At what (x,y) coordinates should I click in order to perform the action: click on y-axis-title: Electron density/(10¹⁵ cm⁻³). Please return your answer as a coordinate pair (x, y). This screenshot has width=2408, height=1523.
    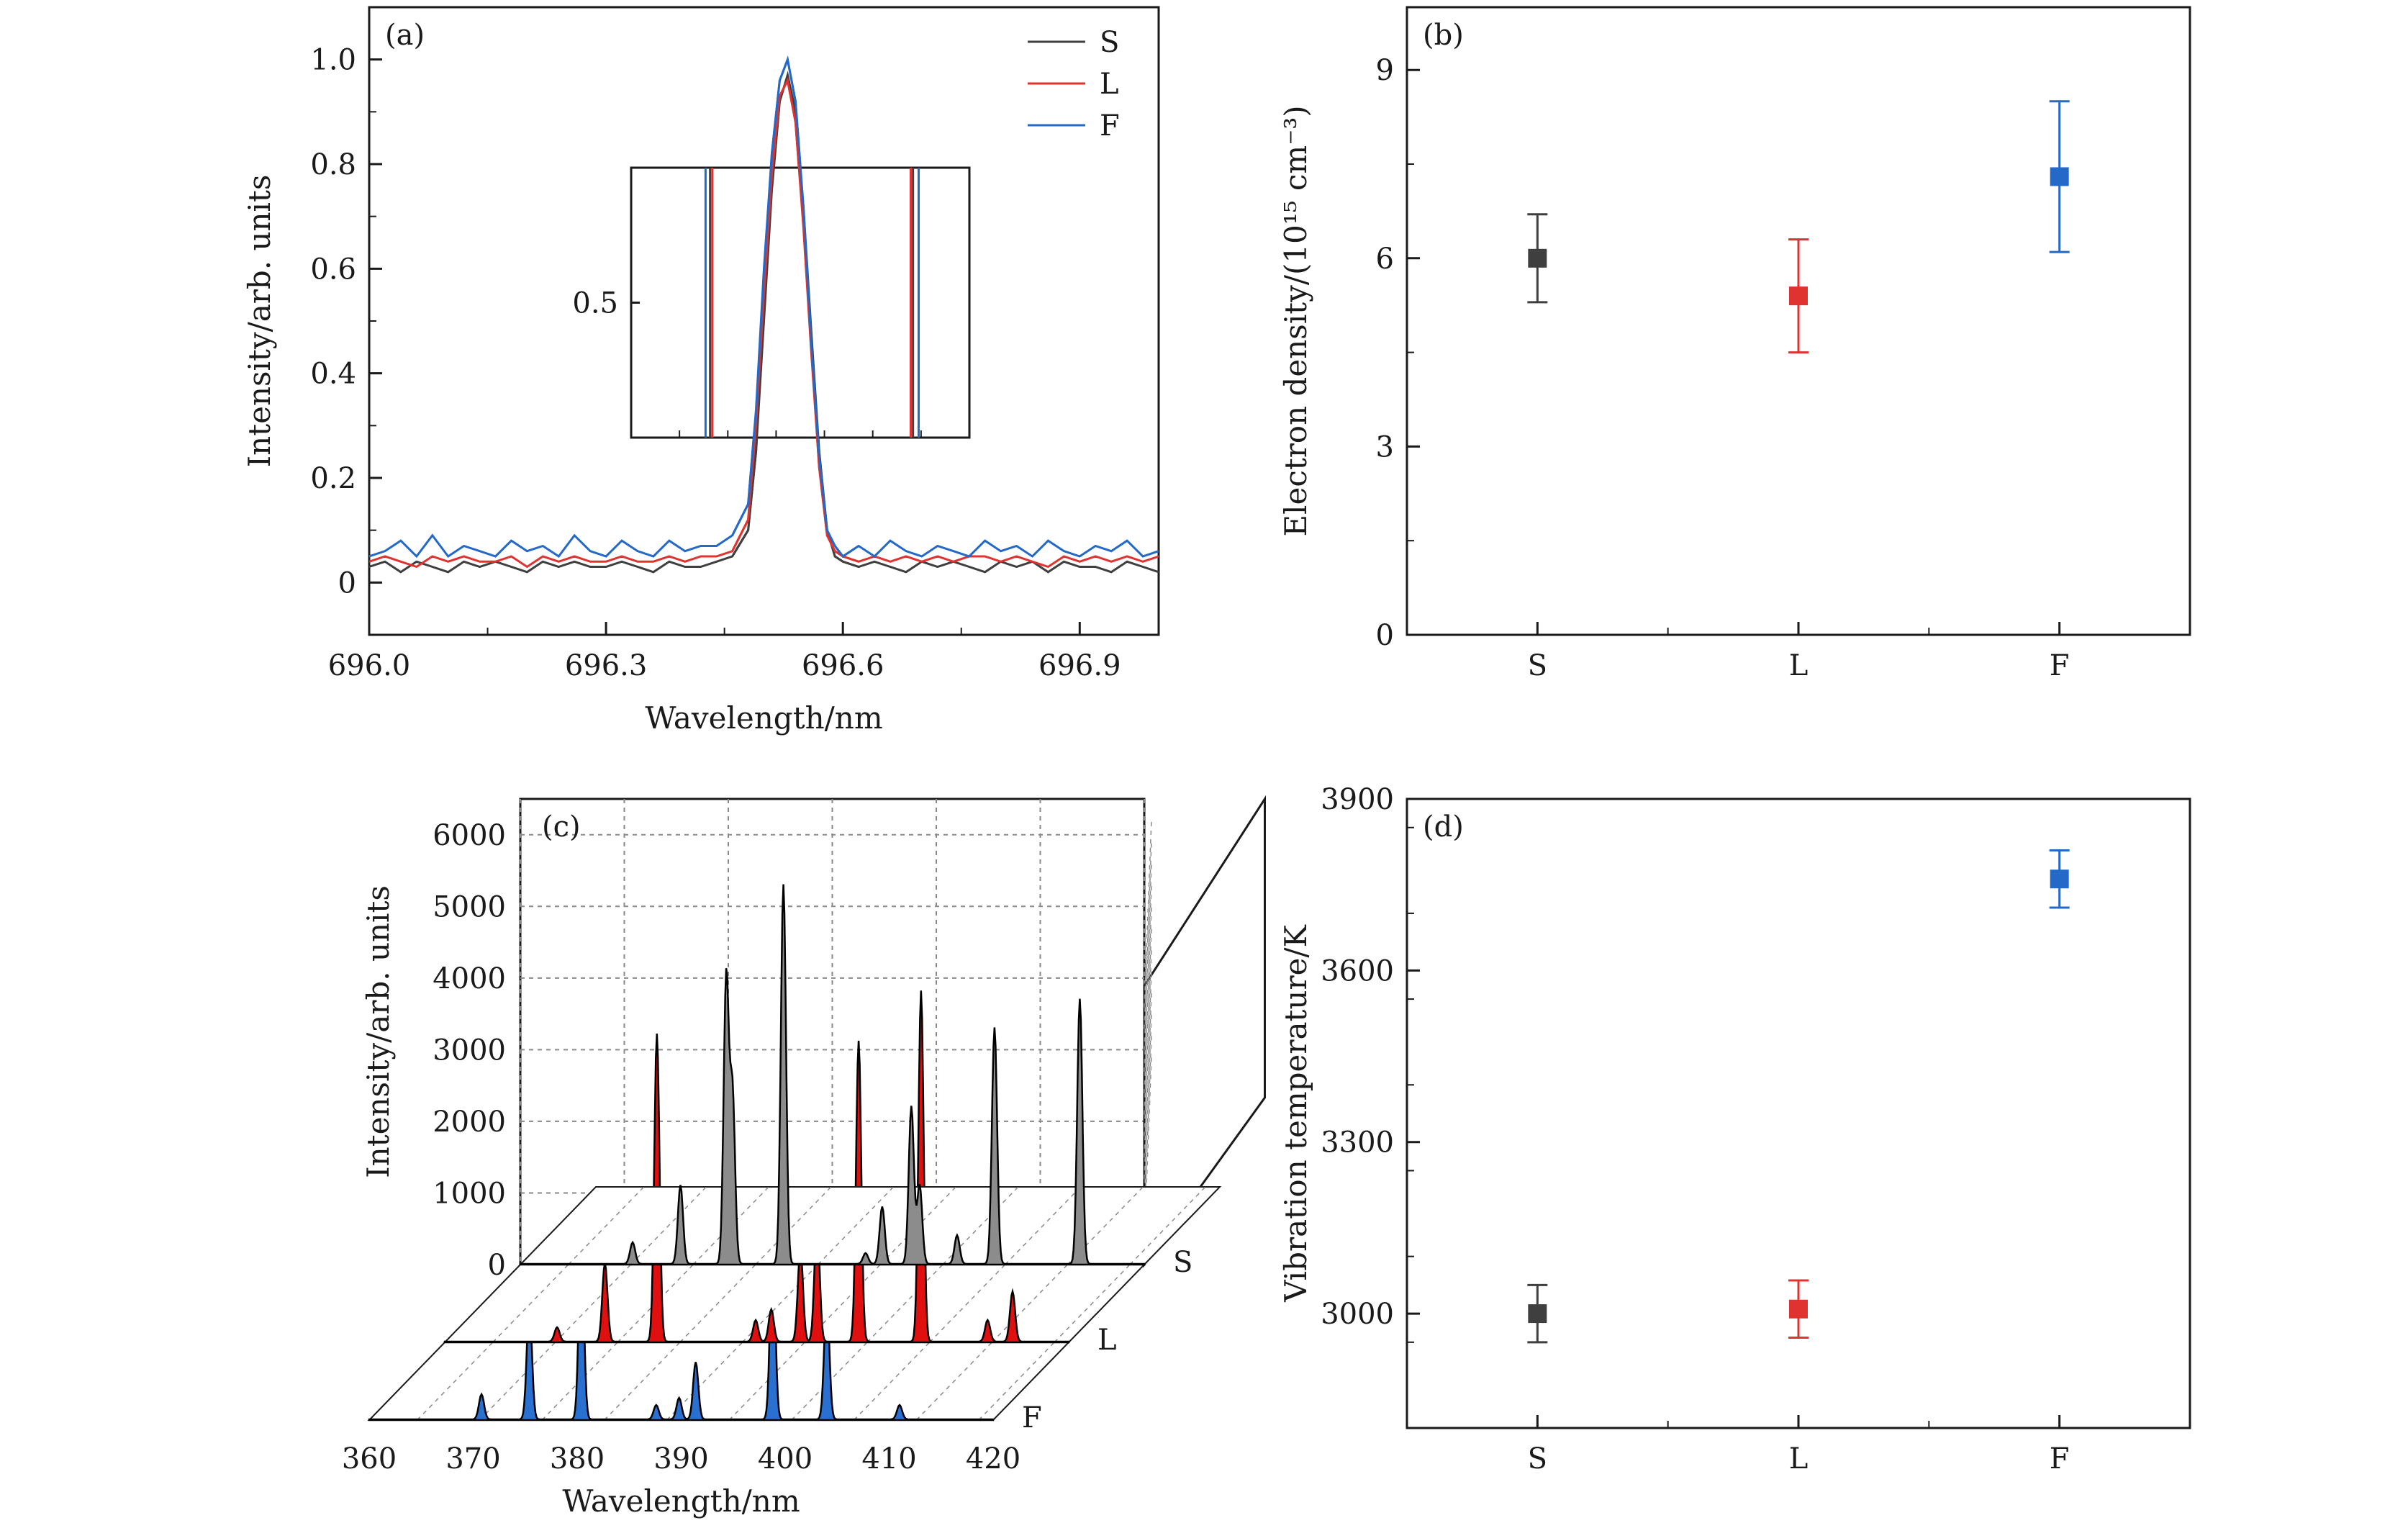
    Looking at the image, I should click on (1295, 321).